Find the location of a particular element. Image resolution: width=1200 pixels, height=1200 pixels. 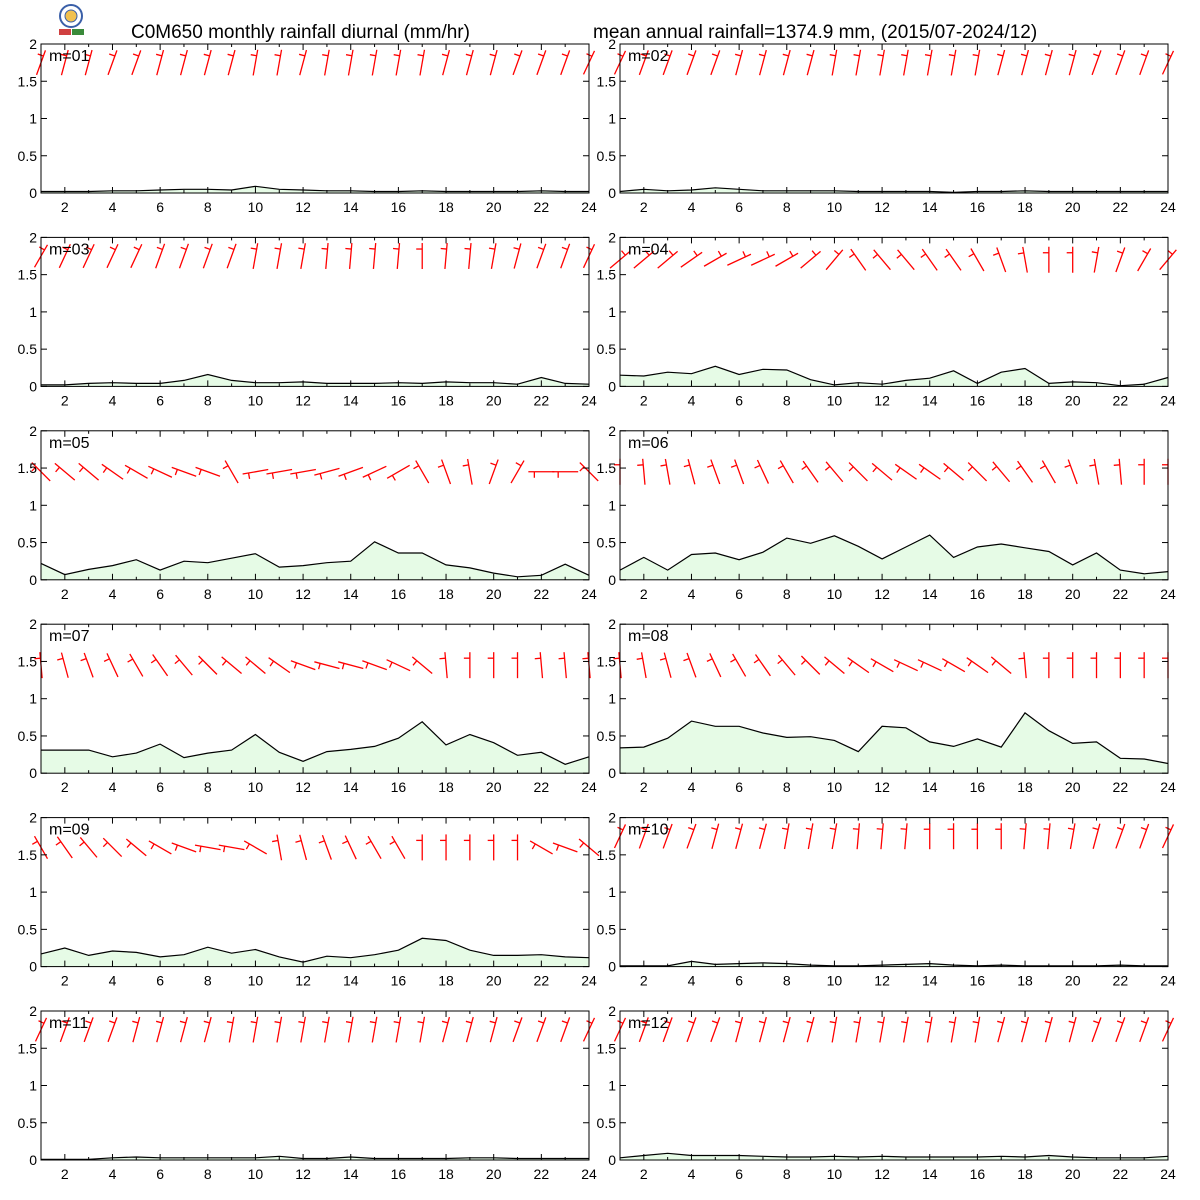

panel-m06: 00.511.522 4 6 8 10 12 14 16 18 20 22 24m=06 is located at coordinates (886, 512).